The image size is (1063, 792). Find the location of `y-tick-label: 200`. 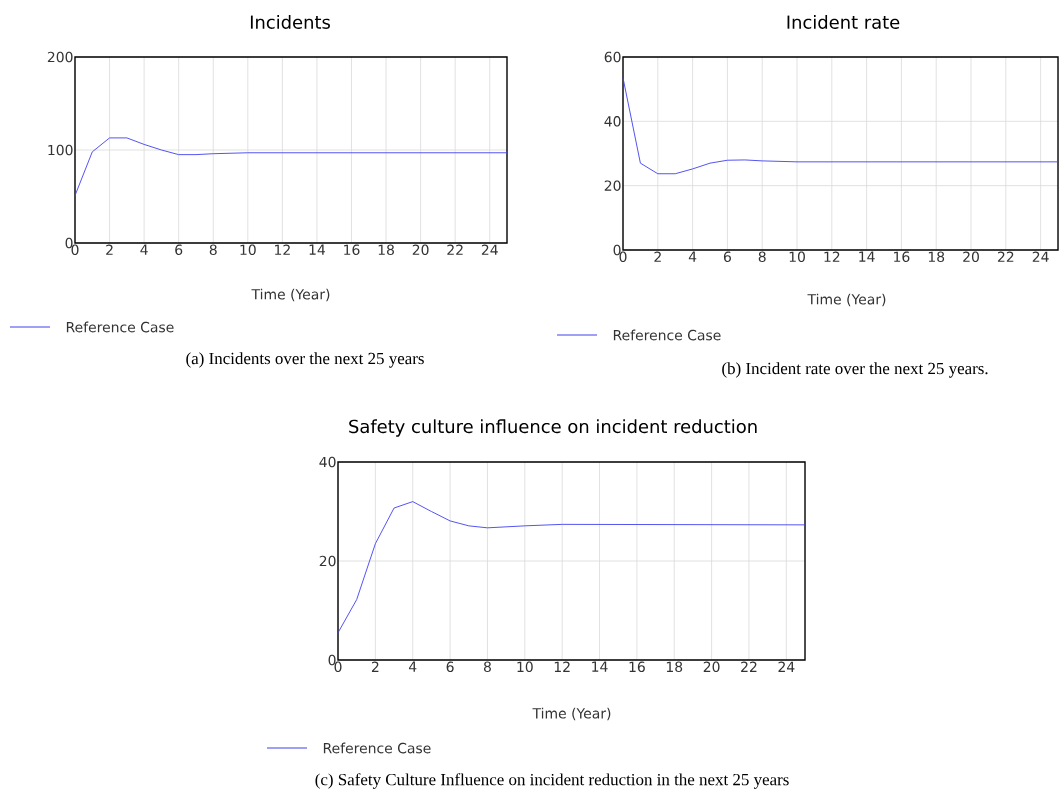

y-tick-label: 200 is located at coordinates (60, 57).